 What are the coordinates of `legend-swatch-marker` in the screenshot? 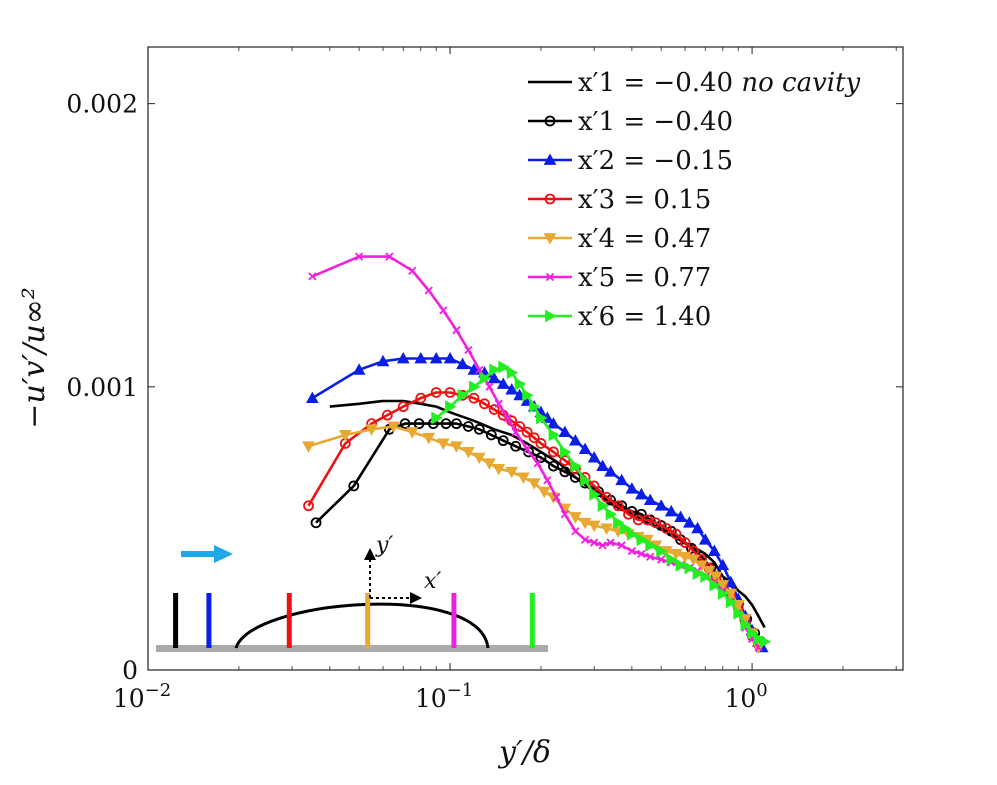 It's located at (550, 159).